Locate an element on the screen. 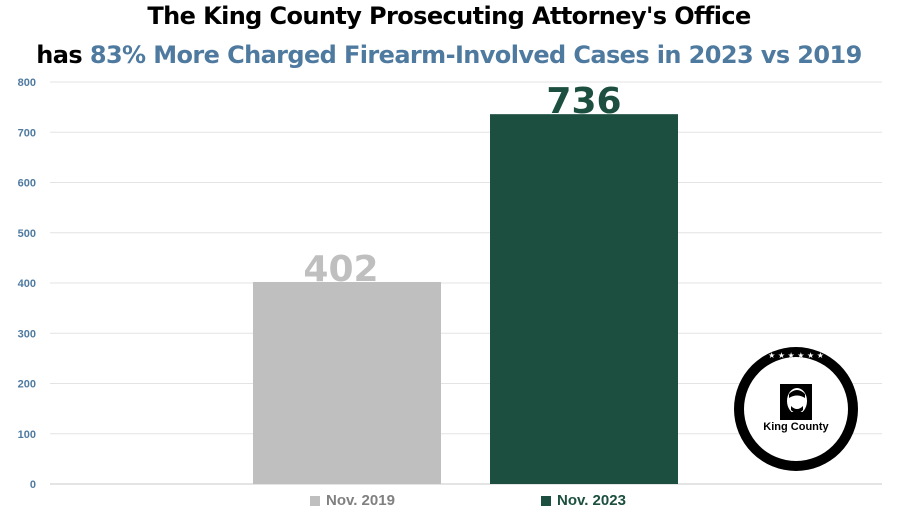 The width and height of the screenshot is (898, 522). y-tick-label: 700 is located at coordinates (27, 133).